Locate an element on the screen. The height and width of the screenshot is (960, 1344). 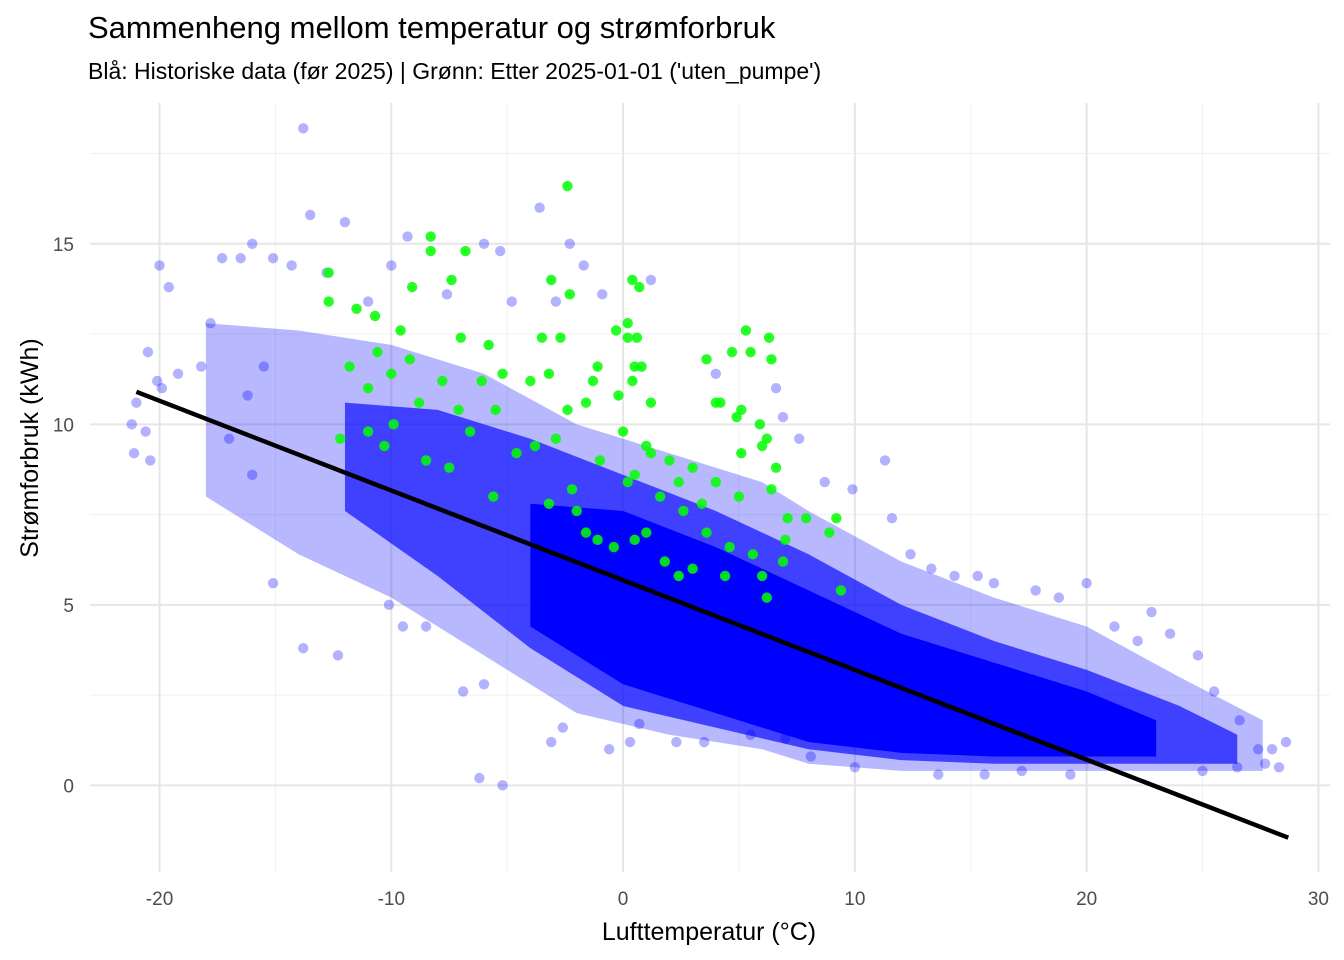
y-tick-label: 10 is located at coordinates (63, 425).